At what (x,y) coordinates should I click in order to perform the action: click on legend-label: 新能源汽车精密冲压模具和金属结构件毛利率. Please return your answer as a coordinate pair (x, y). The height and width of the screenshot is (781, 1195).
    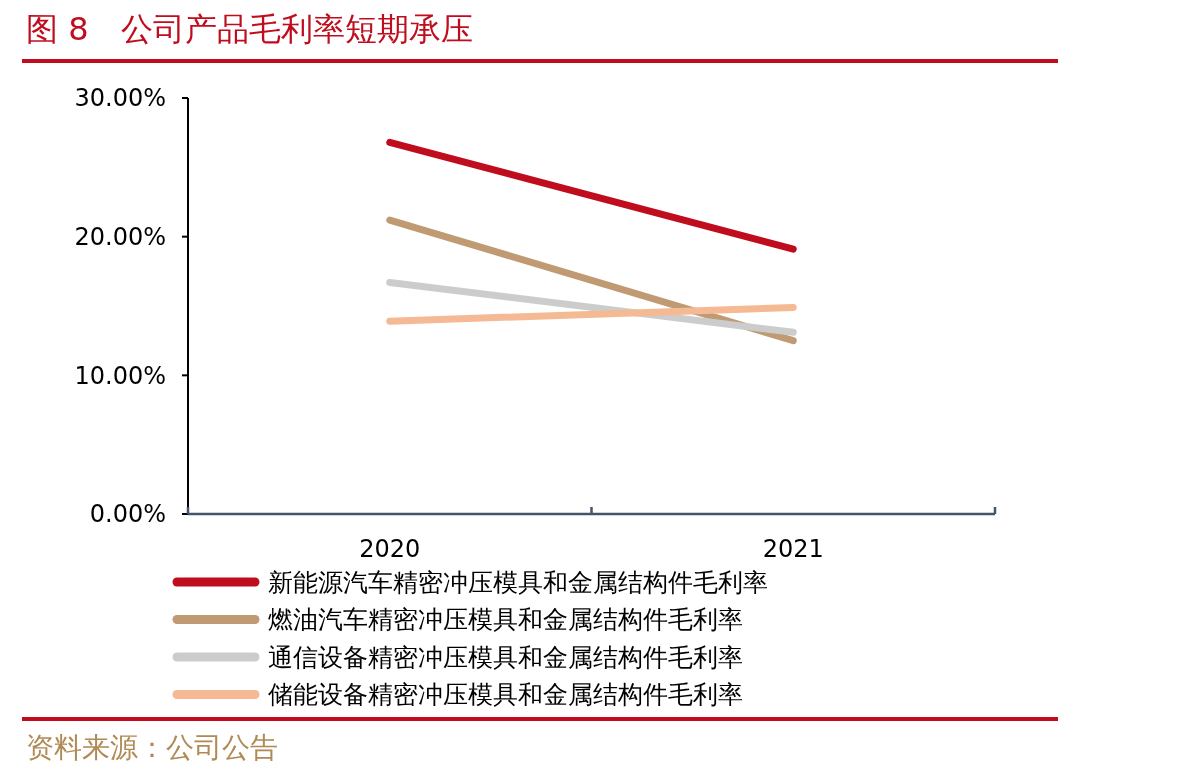
    Looking at the image, I should click on (518, 582).